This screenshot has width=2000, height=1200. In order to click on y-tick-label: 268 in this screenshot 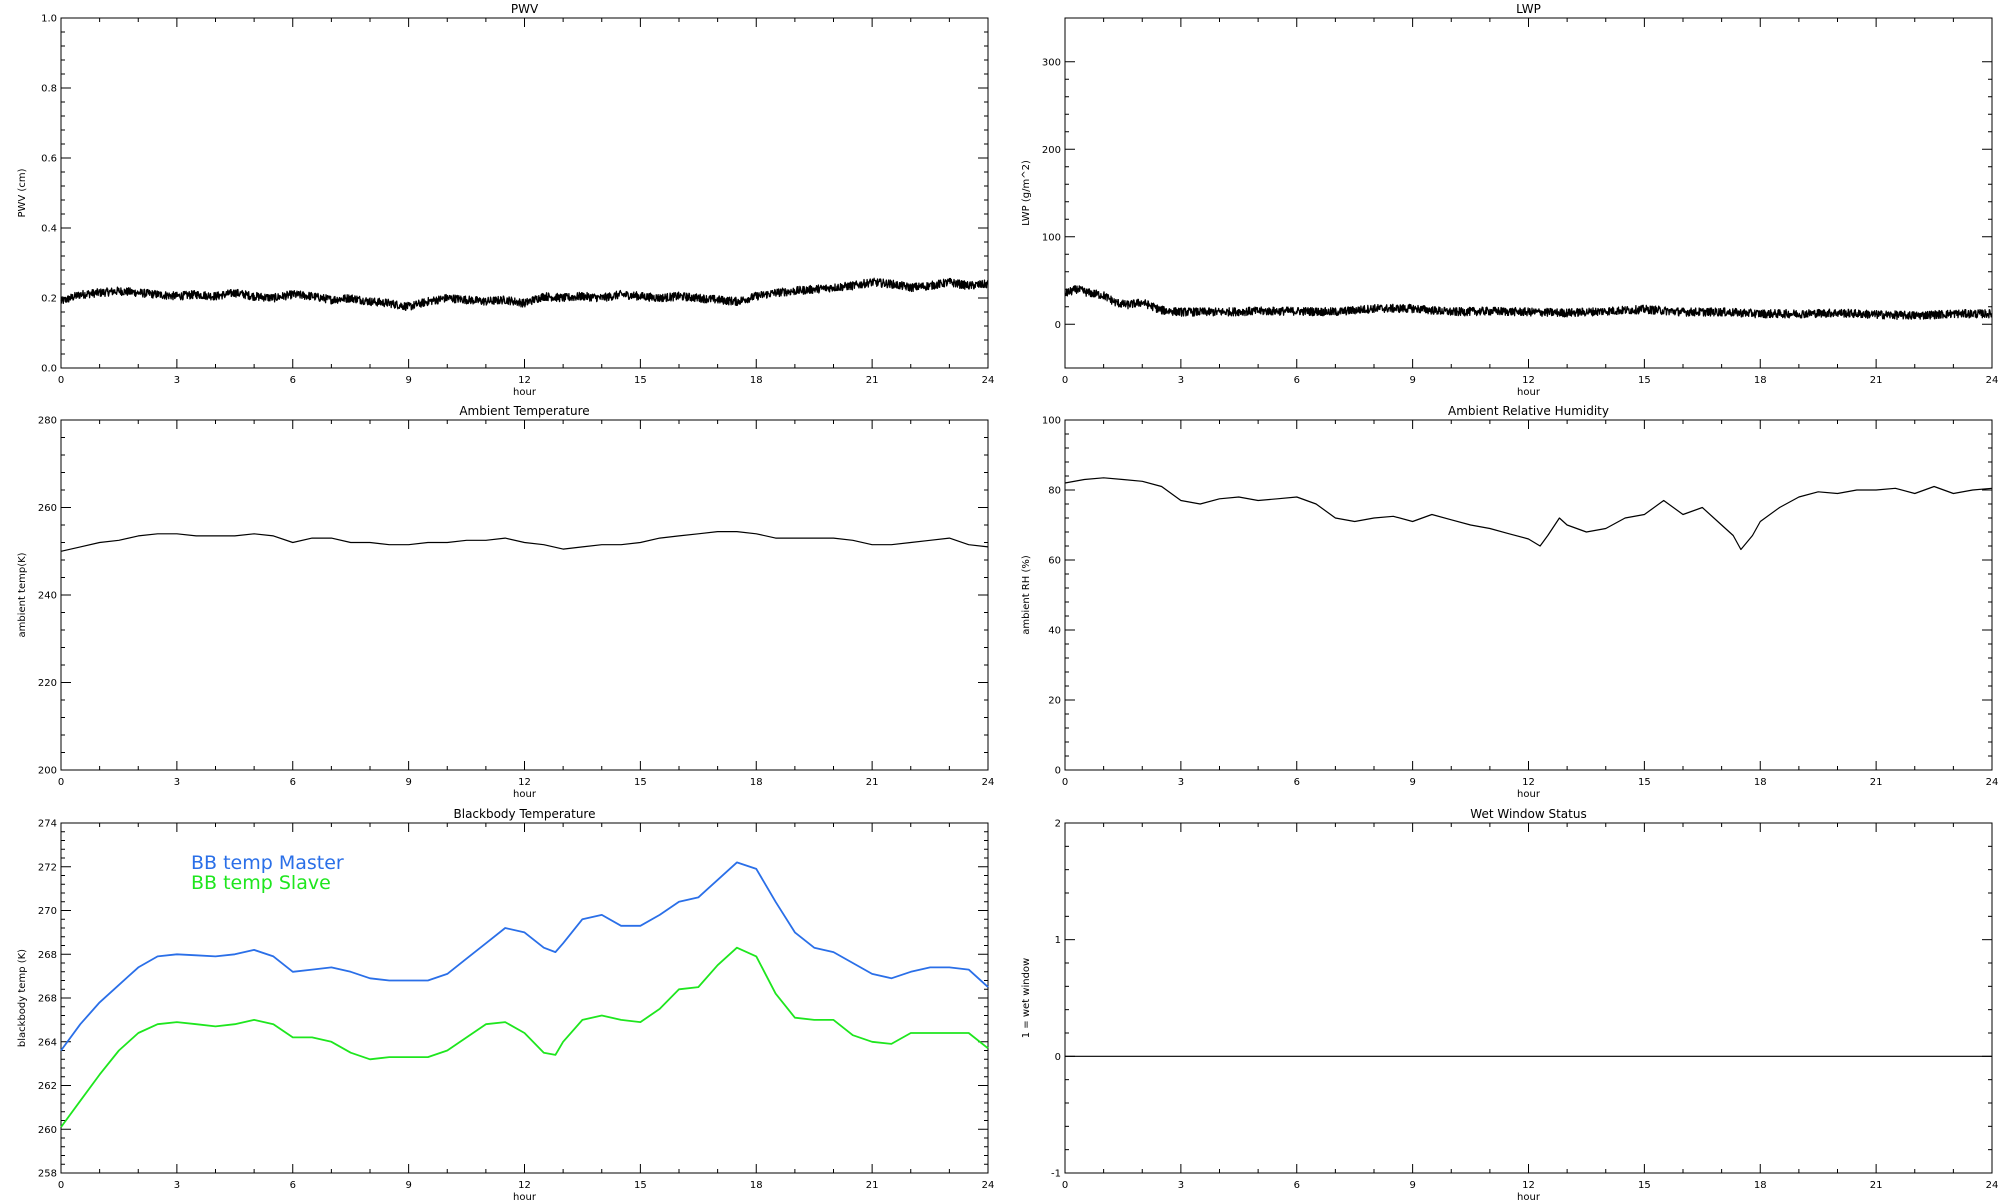, I will do `click(47, 999)`.